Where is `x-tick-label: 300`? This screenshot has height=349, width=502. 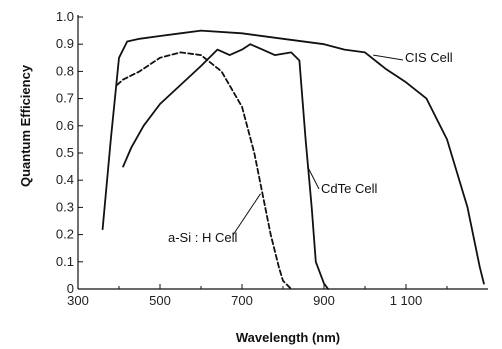 x-tick-label: 300 is located at coordinates (78, 300).